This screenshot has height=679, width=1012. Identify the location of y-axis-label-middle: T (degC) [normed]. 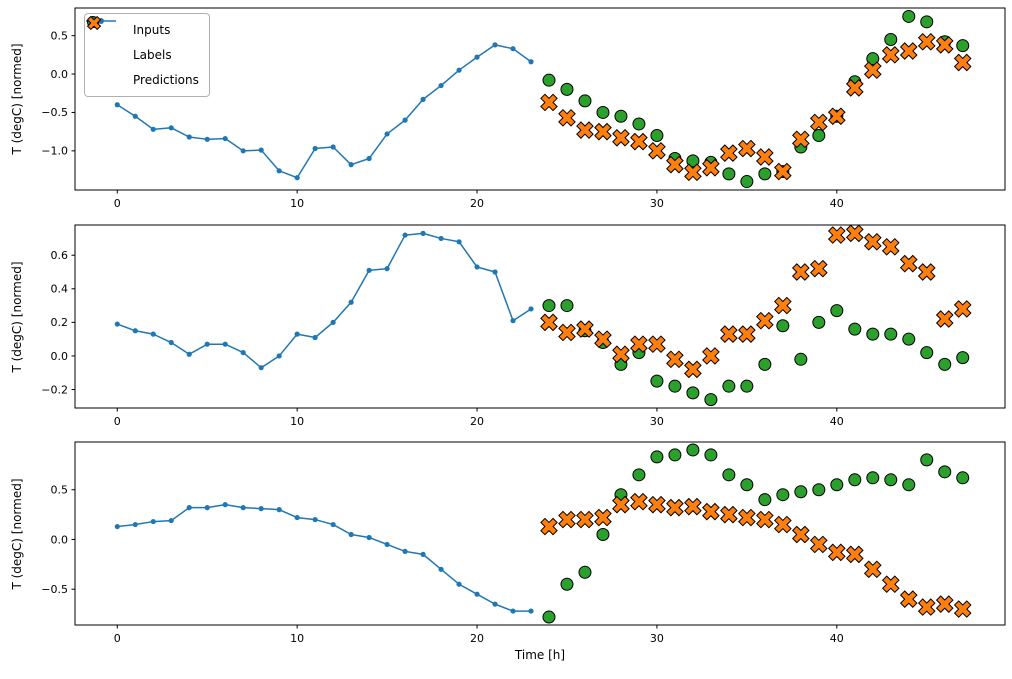
(17, 317).